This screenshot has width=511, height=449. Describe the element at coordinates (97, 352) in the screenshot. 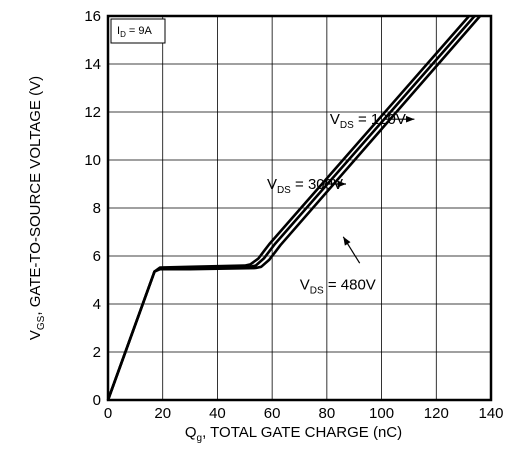

I see `y-tick-label: 2` at that location.